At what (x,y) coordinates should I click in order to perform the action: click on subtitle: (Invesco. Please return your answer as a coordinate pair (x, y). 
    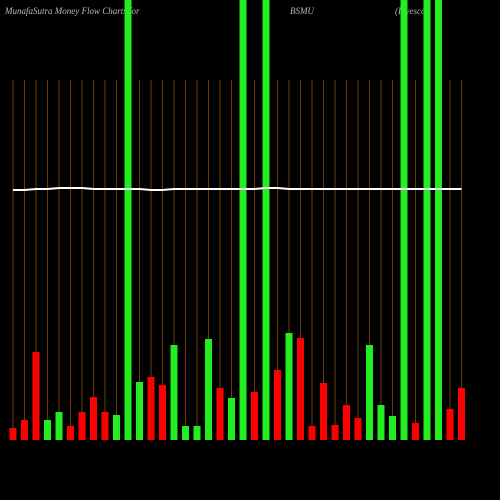
    Looking at the image, I should click on (410, 11).